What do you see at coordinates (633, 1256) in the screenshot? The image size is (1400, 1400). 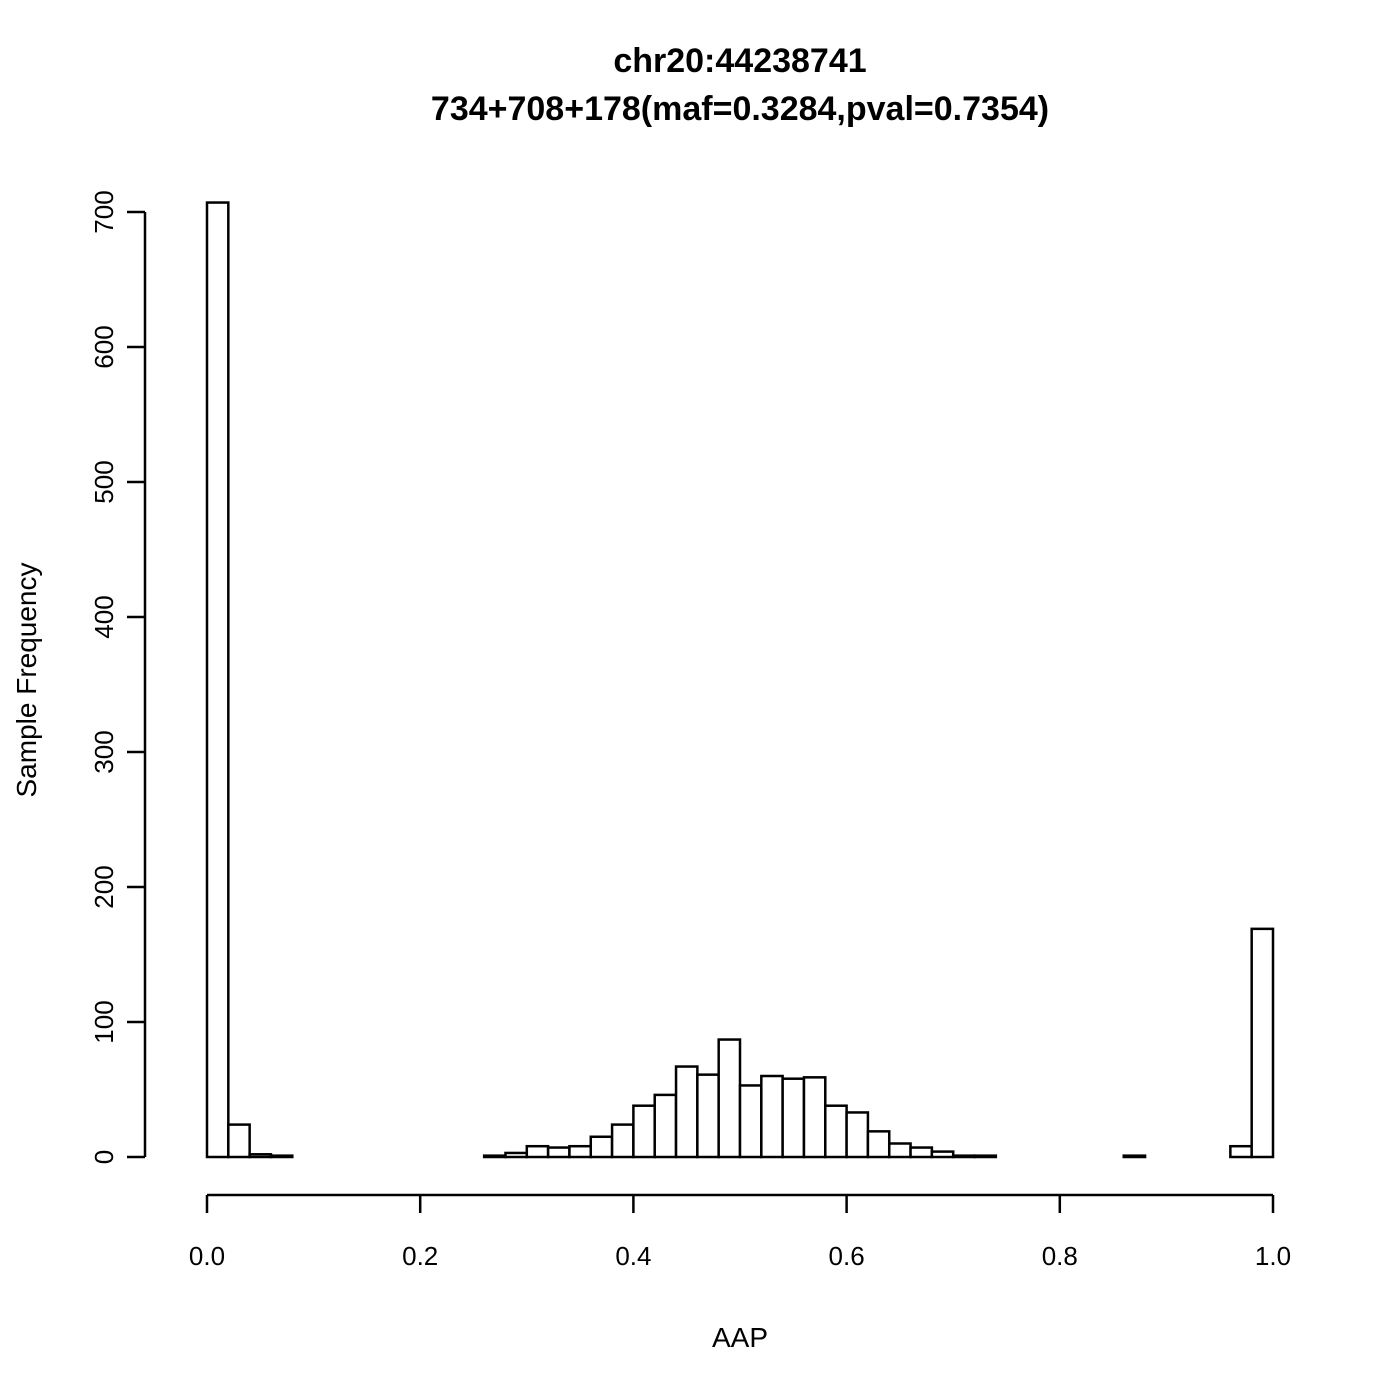 I see `x-tick-label: 0.4` at bounding box center [633, 1256].